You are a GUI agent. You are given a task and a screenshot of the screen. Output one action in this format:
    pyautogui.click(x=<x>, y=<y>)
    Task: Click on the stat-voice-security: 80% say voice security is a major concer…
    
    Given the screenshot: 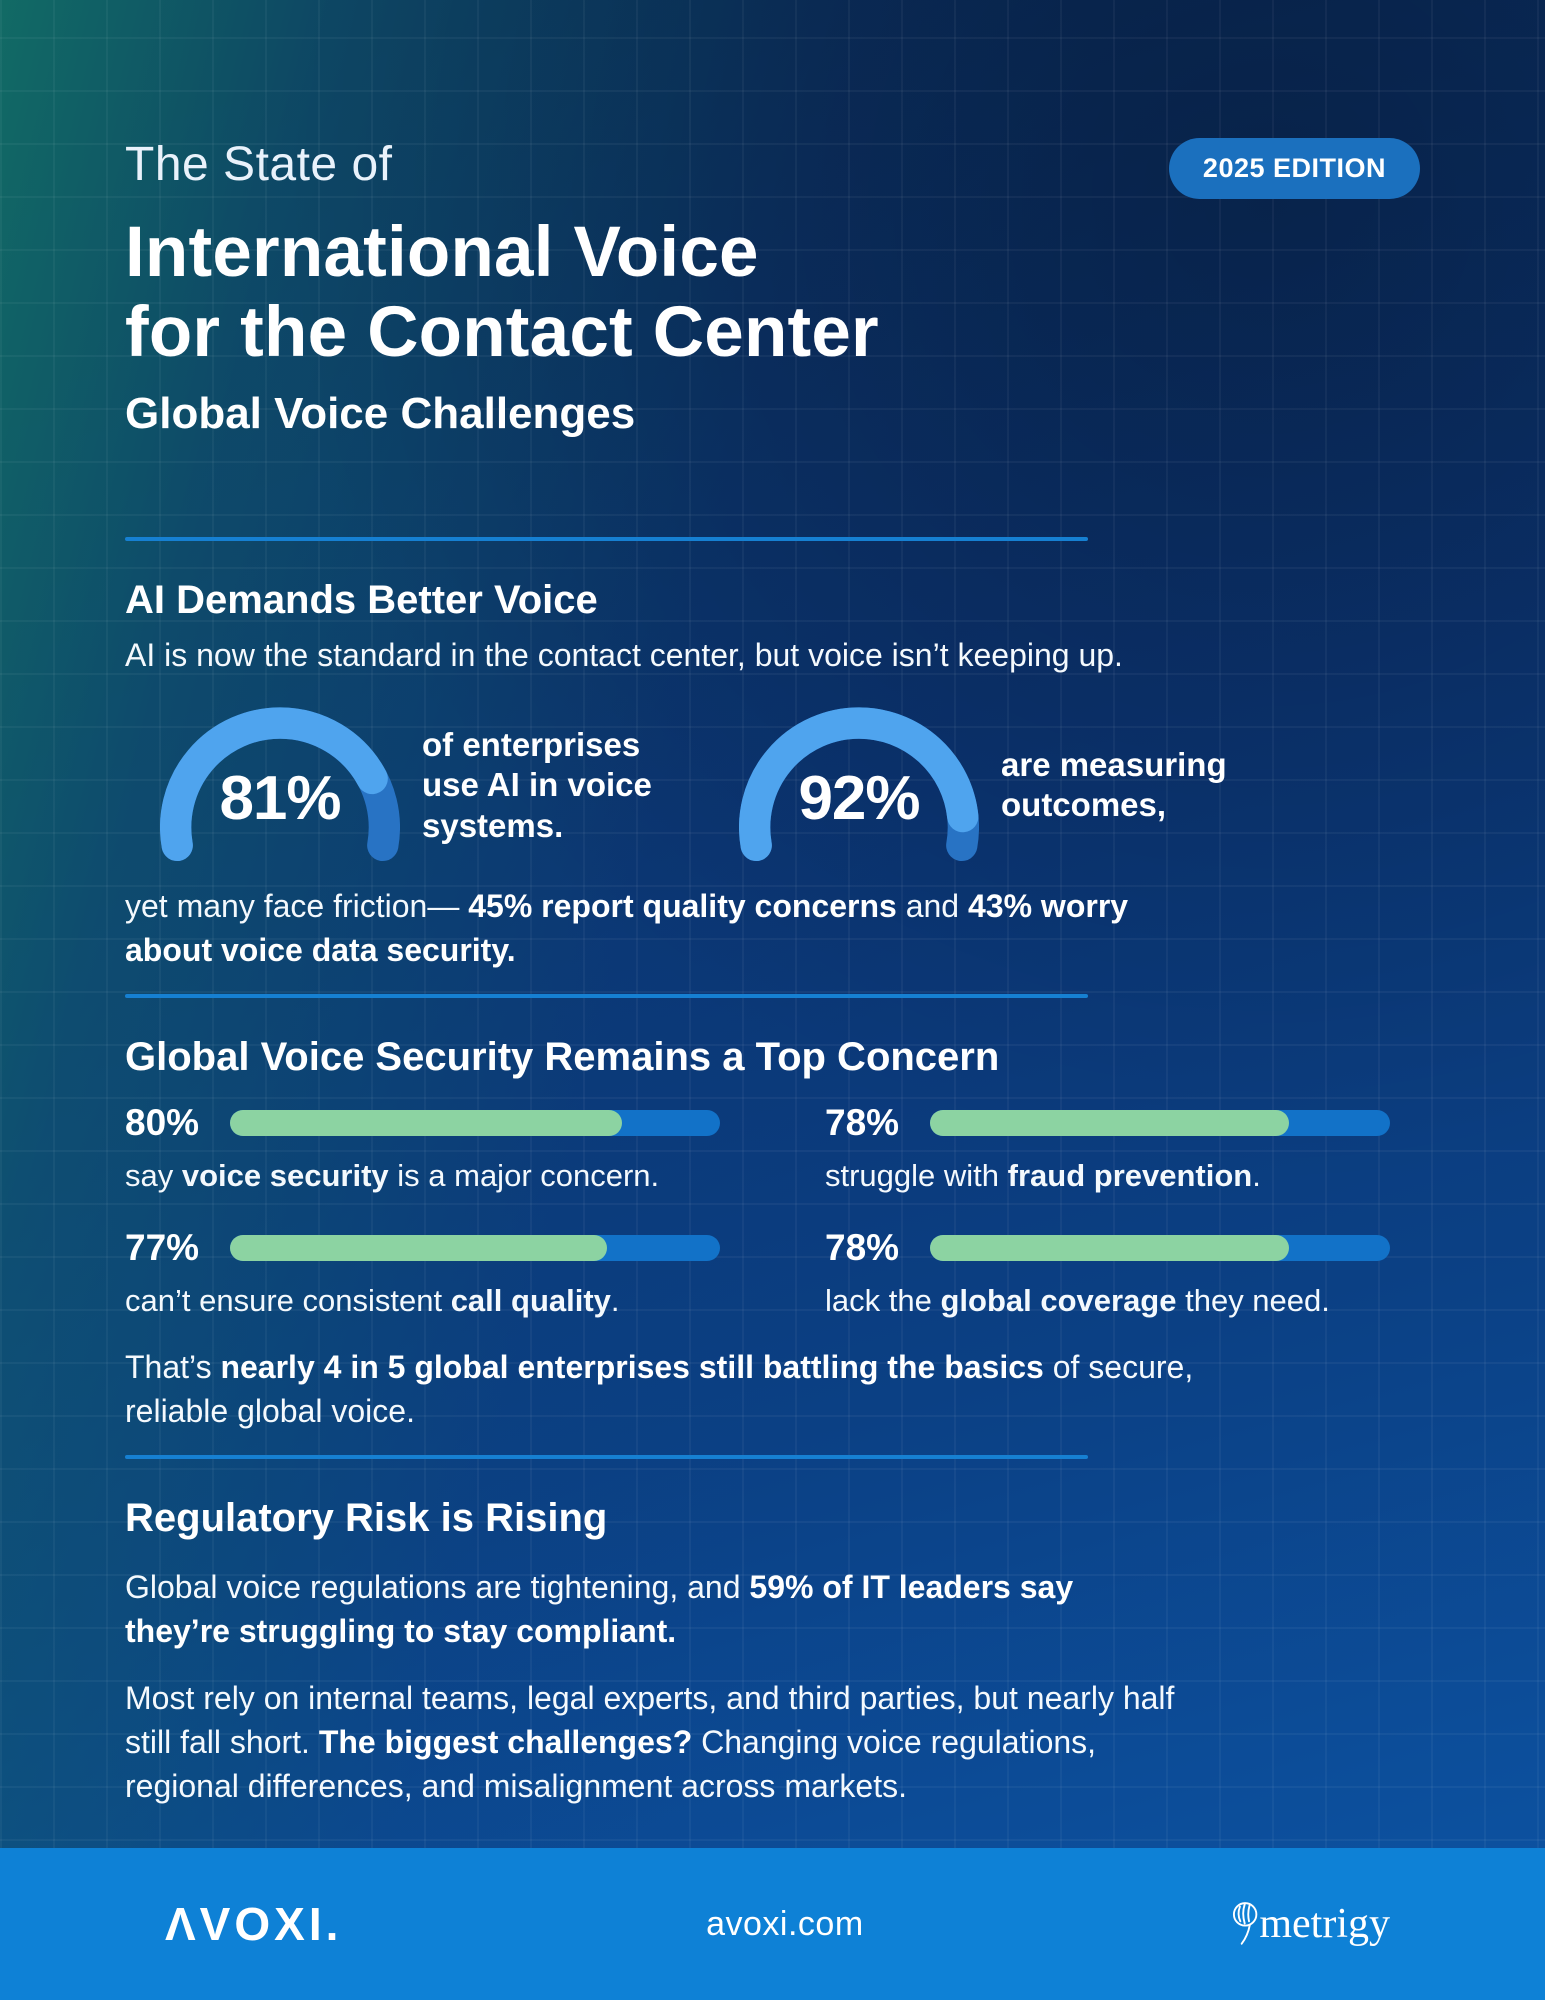 What is the action you would take?
    pyautogui.click(x=422, y=1149)
    